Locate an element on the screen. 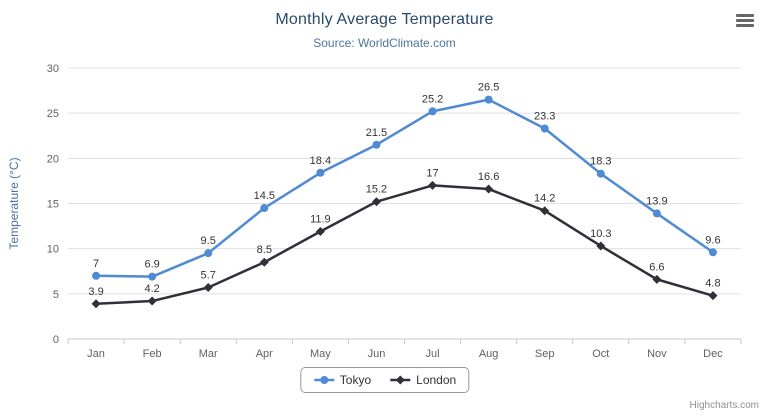 This screenshot has height=416, width=769. chart-subtitle: Source: WorldClimate.com is located at coordinates (384, 43).